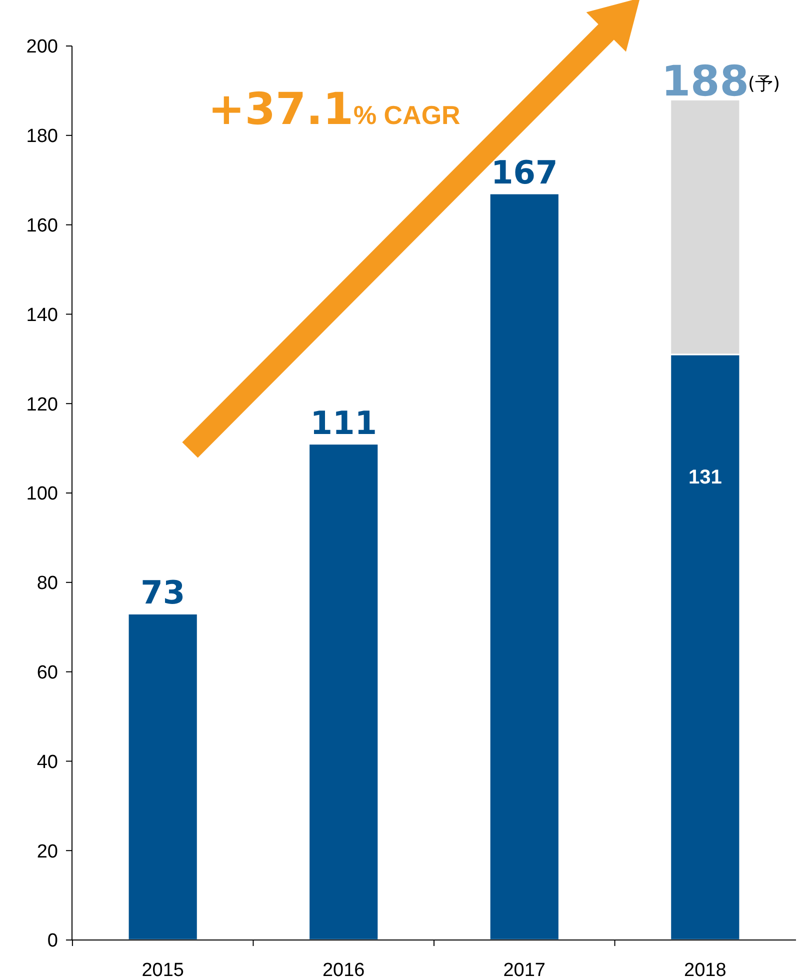  What do you see at coordinates (42, 405) in the screenshot?
I see `y-tick-label: 120` at bounding box center [42, 405].